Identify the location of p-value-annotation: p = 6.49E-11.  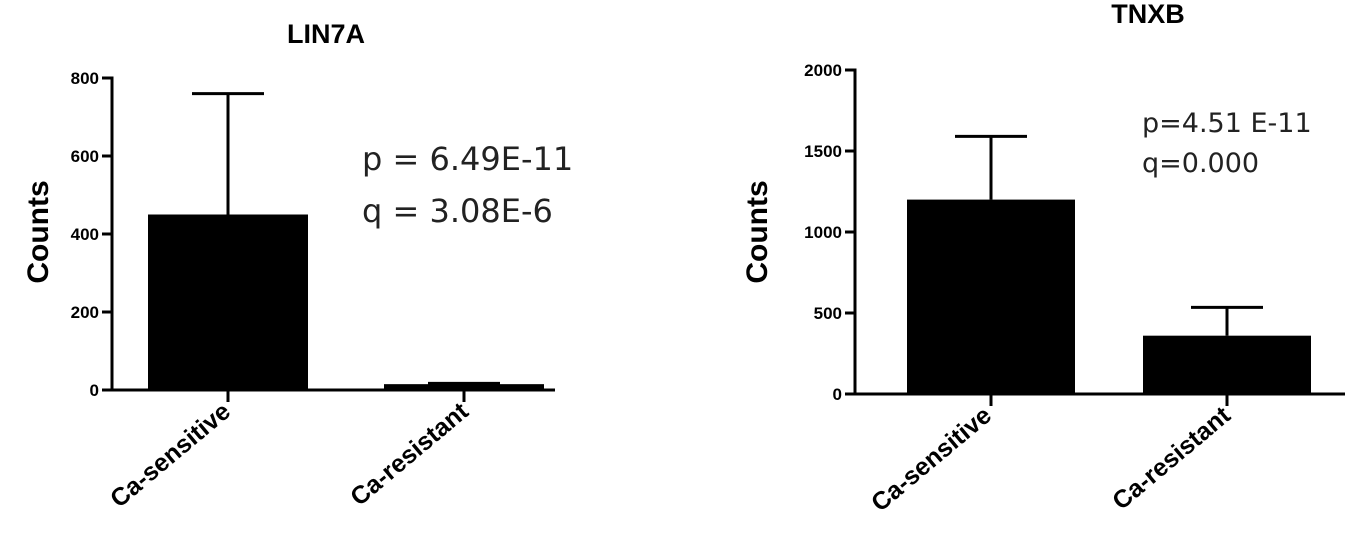
(467, 159).